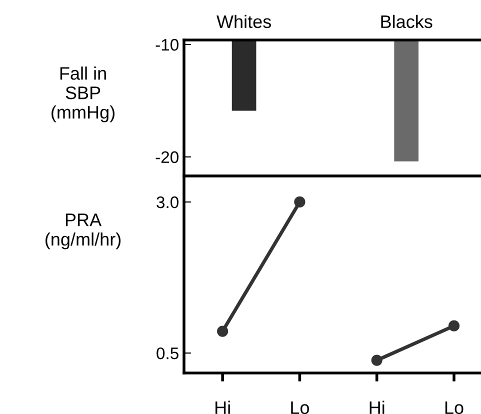 The width and height of the screenshot is (481, 414). What do you see at coordinates (83, 232) in the screenshot?
I see `y-axis-title: PRA (ng/ml/hr)` at bounding box center [83, 232].